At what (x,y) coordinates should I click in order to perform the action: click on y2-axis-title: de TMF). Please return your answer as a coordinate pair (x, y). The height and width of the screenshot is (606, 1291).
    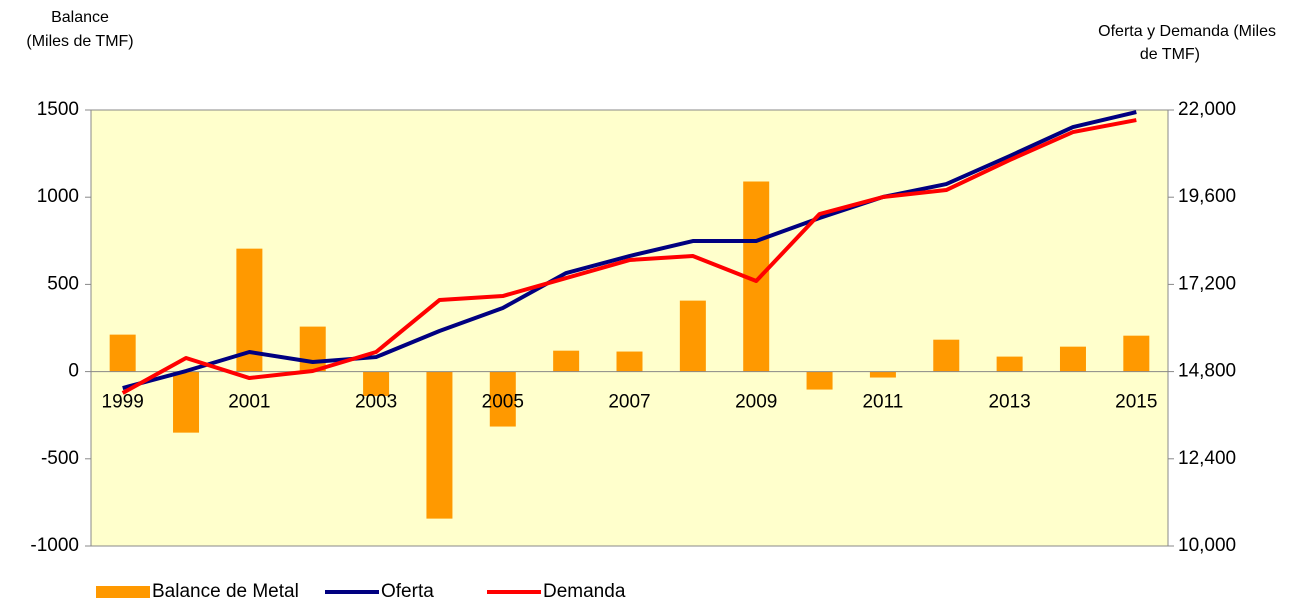
    Looking at the image, I should click on (1170, 54).